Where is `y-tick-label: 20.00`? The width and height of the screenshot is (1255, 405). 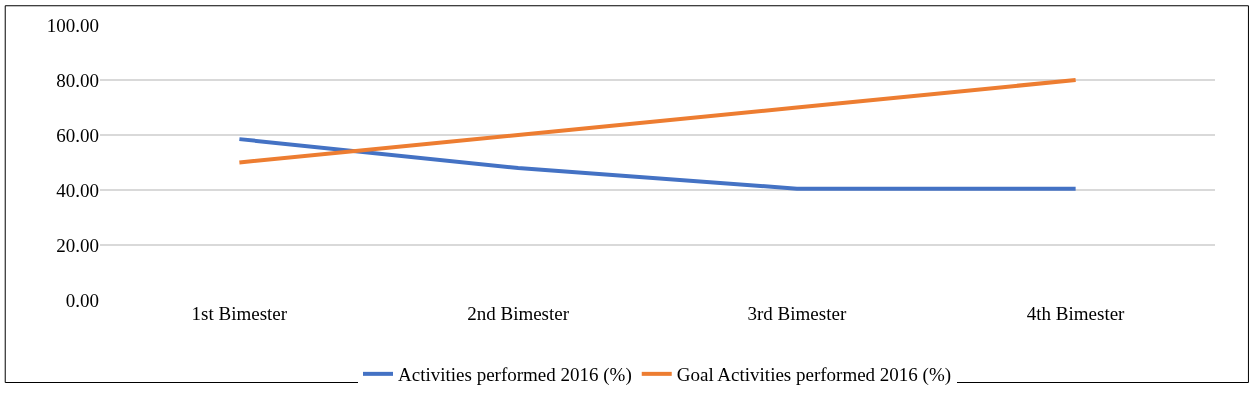 y-tick-label: 20.00 is located at coordinates (77, 245).